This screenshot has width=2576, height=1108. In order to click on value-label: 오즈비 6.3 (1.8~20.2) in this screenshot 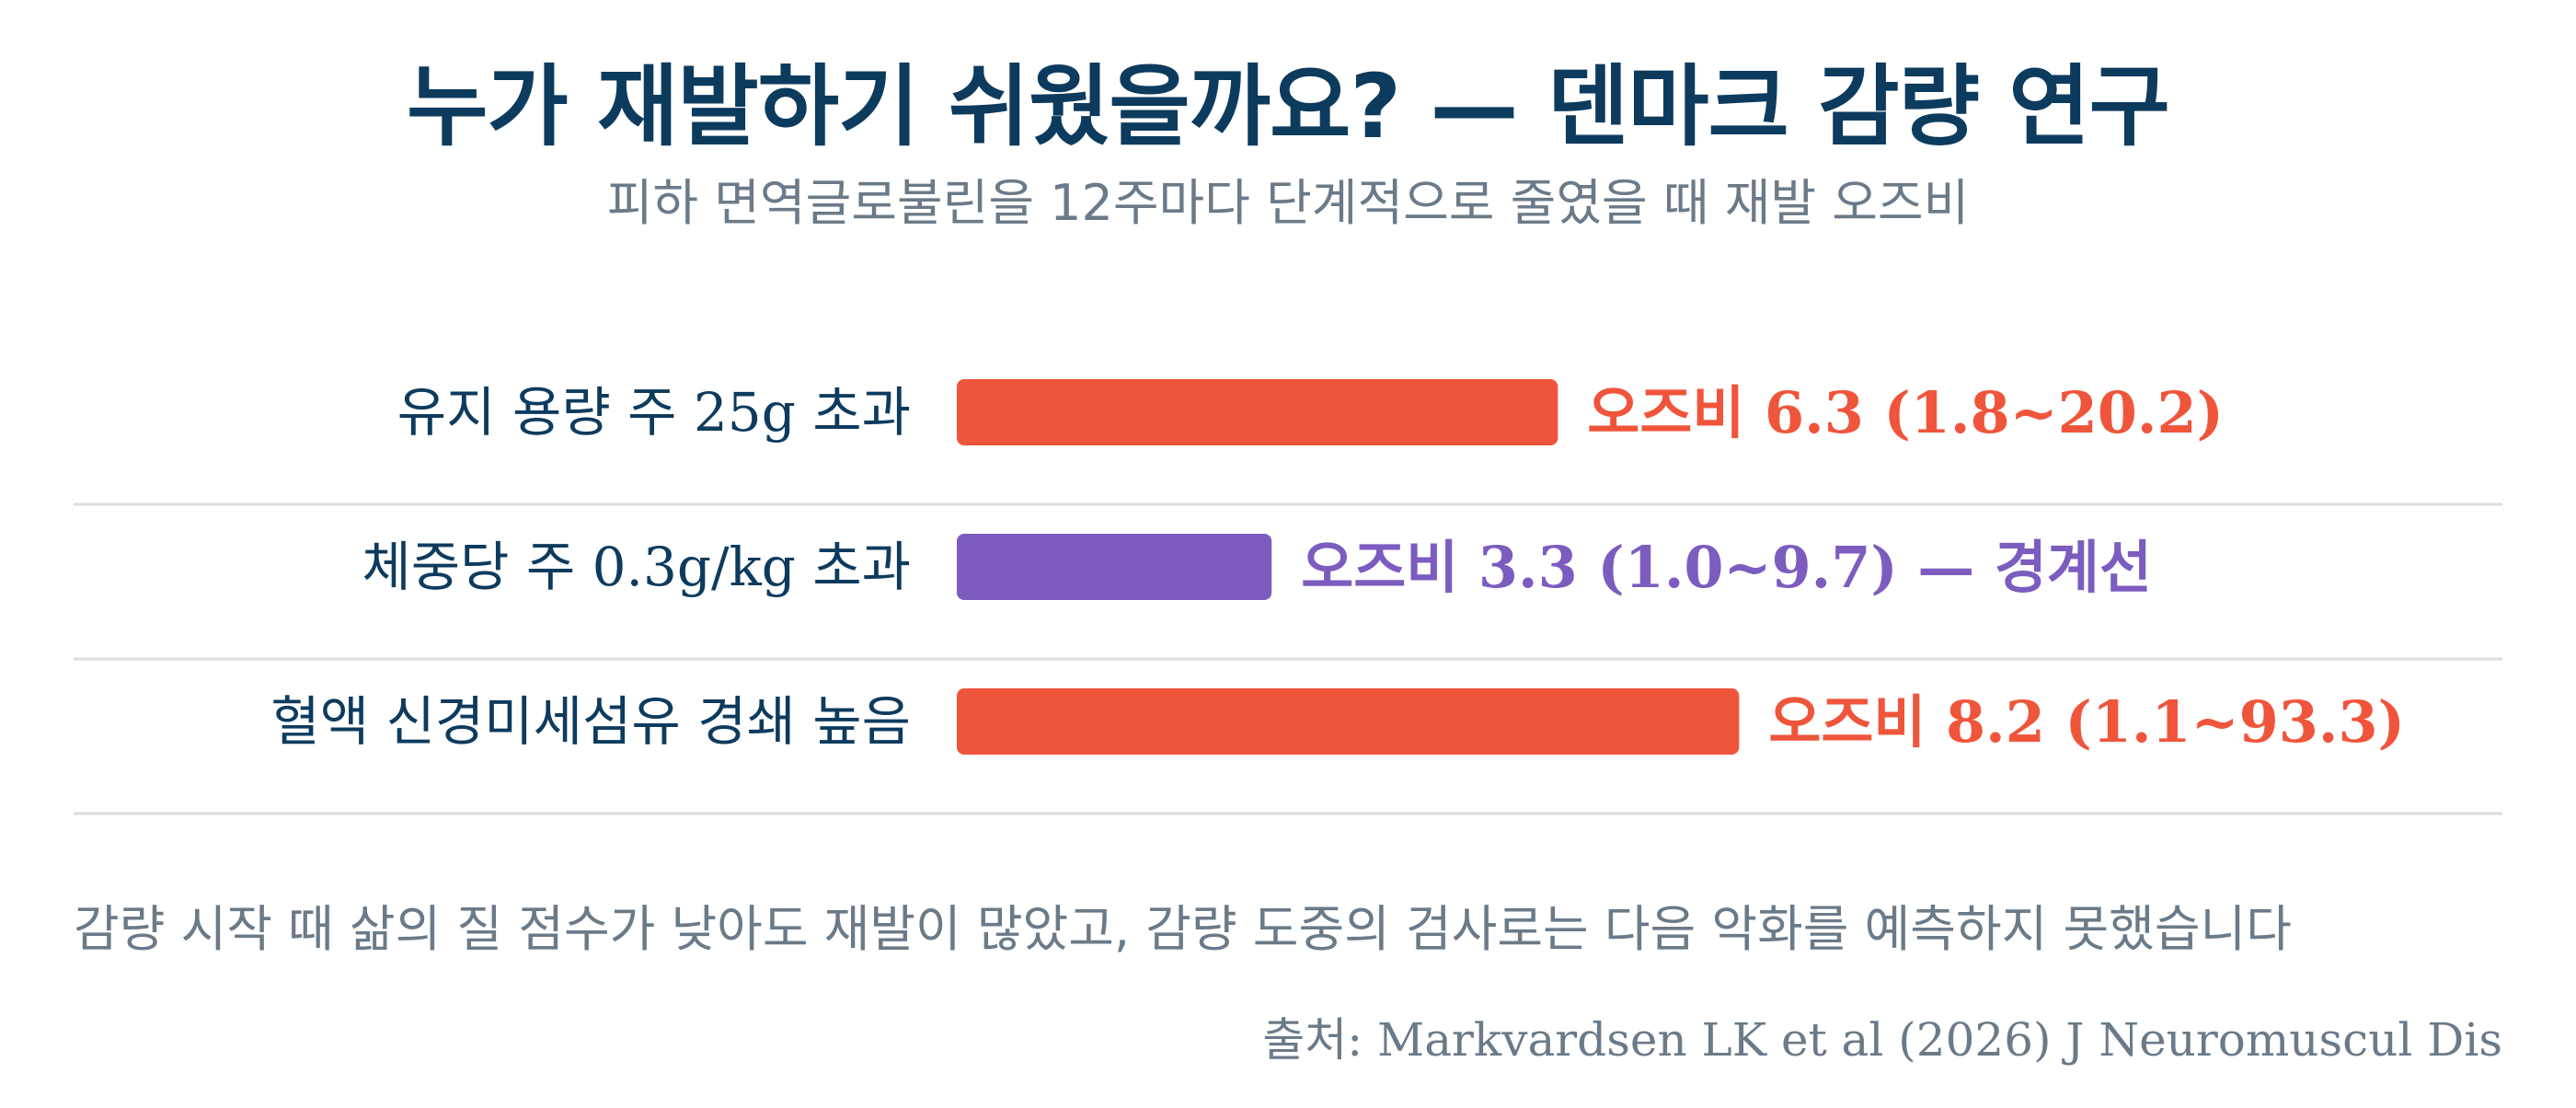, I will do `click(1905, 412)`.